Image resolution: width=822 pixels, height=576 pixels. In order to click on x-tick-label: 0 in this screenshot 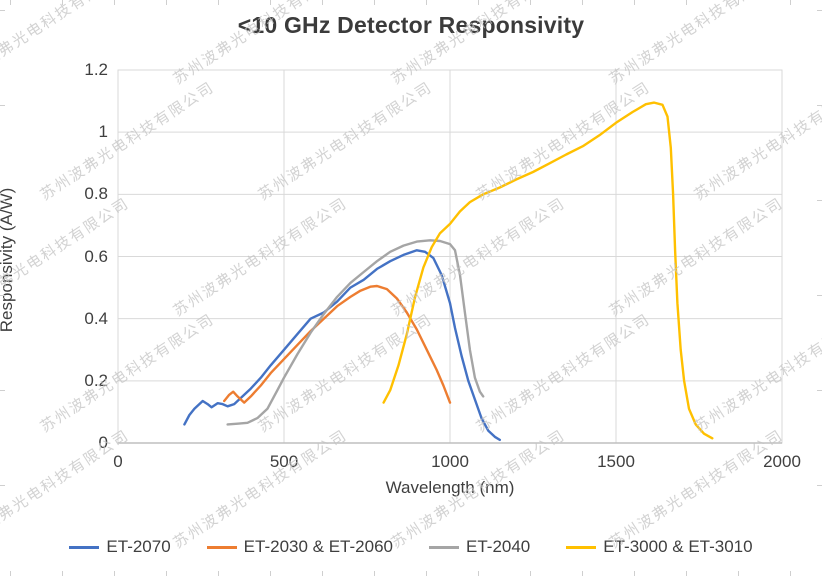, I will do `click(118, 461)`.